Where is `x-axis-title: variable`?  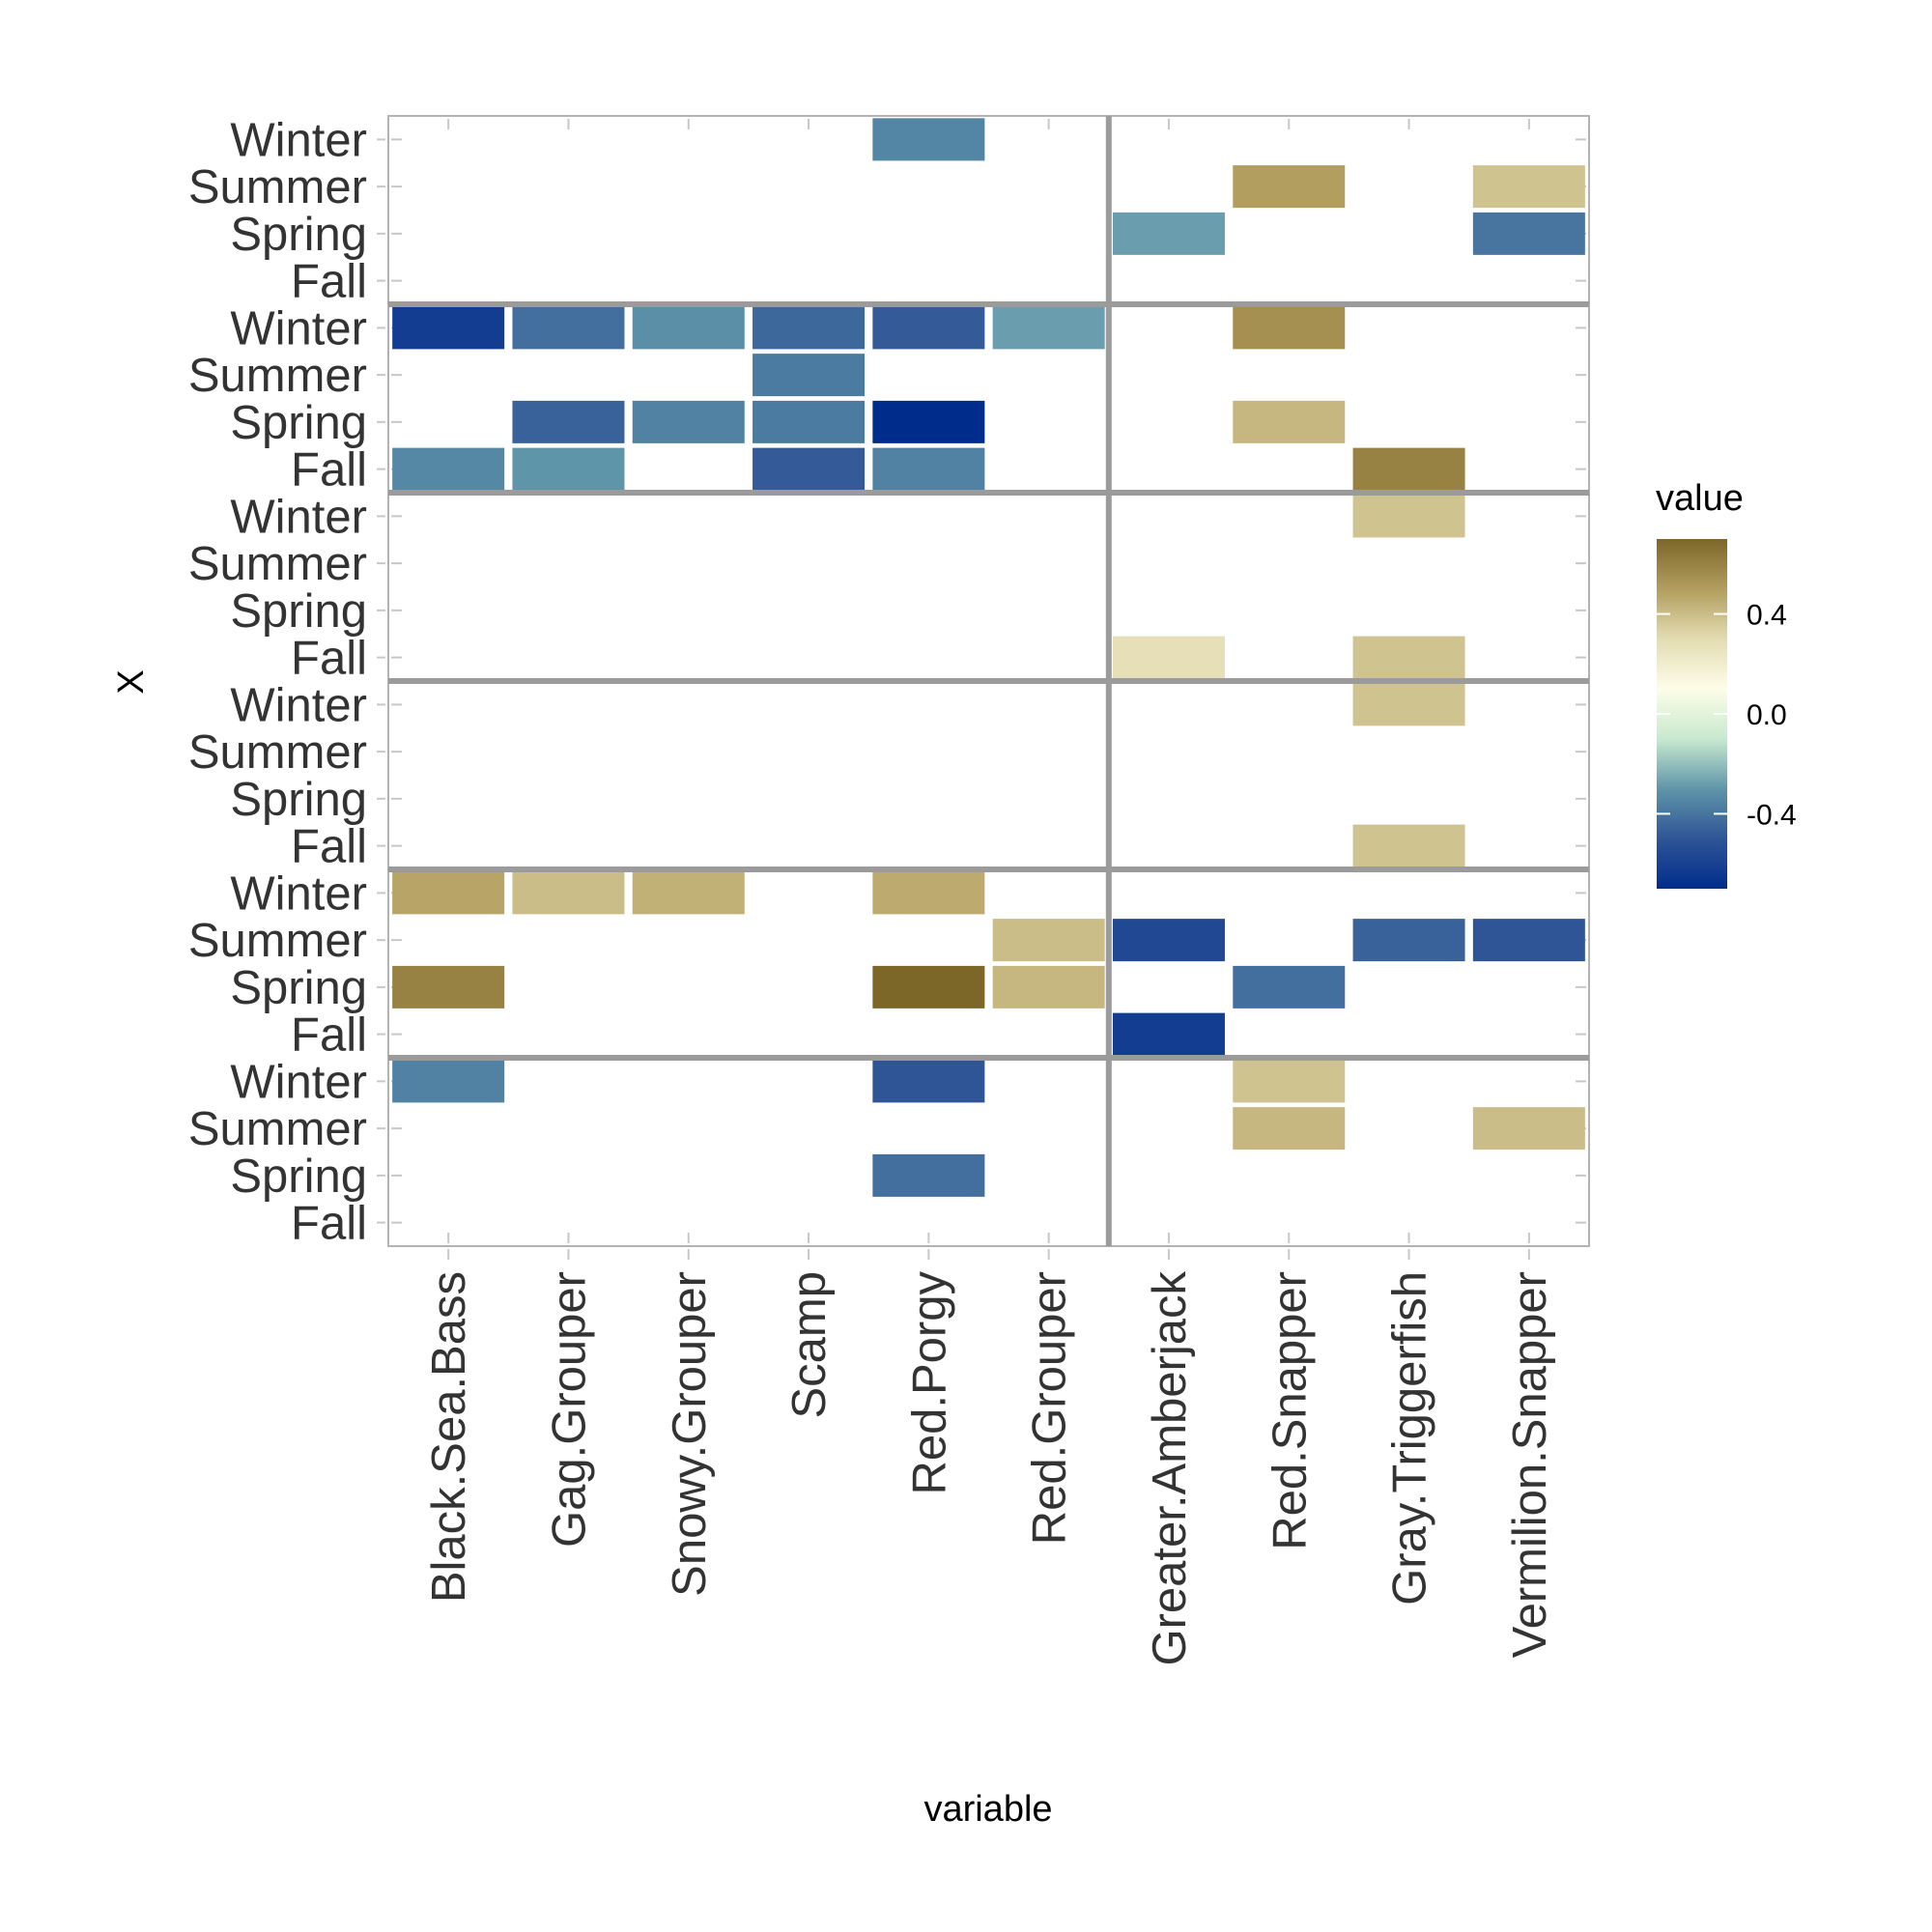 x-axis-title: variable is located at coordinates (987, 1809).